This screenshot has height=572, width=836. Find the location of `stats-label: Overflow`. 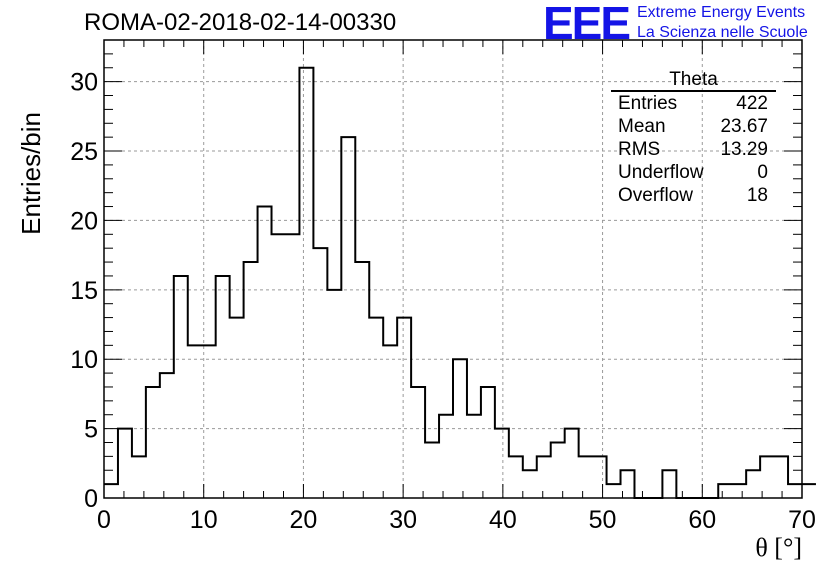

stats-label: Overflow is located at coordinates (655, 195).